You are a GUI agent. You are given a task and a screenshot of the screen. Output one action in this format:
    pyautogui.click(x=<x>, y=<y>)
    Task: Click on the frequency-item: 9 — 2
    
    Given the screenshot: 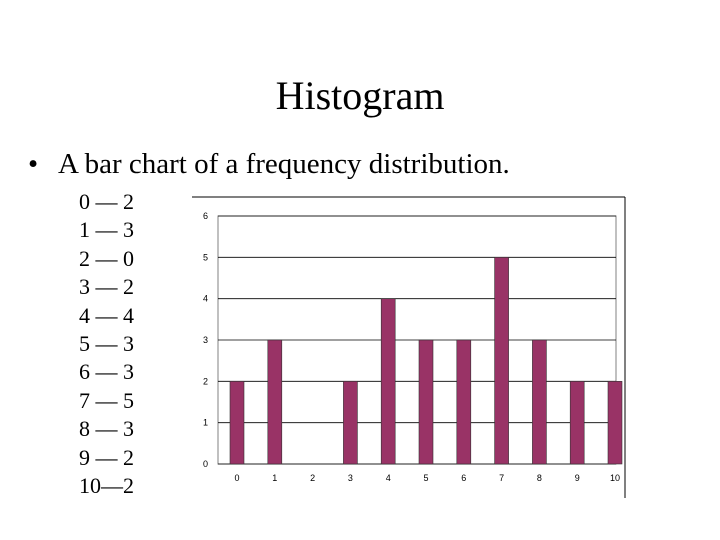 What is the action you would take?
    pyautogui.click(x=106, y=457)
    